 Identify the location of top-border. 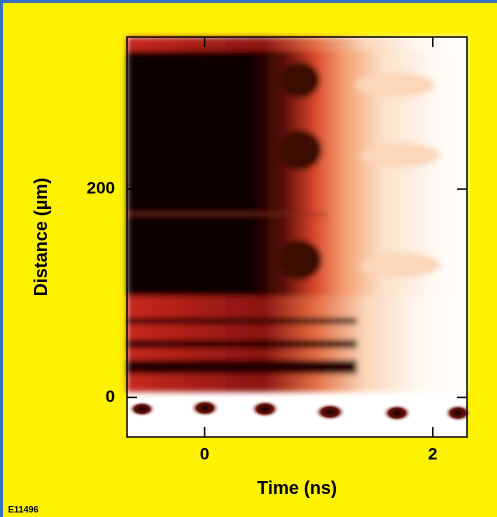
(248, 1).